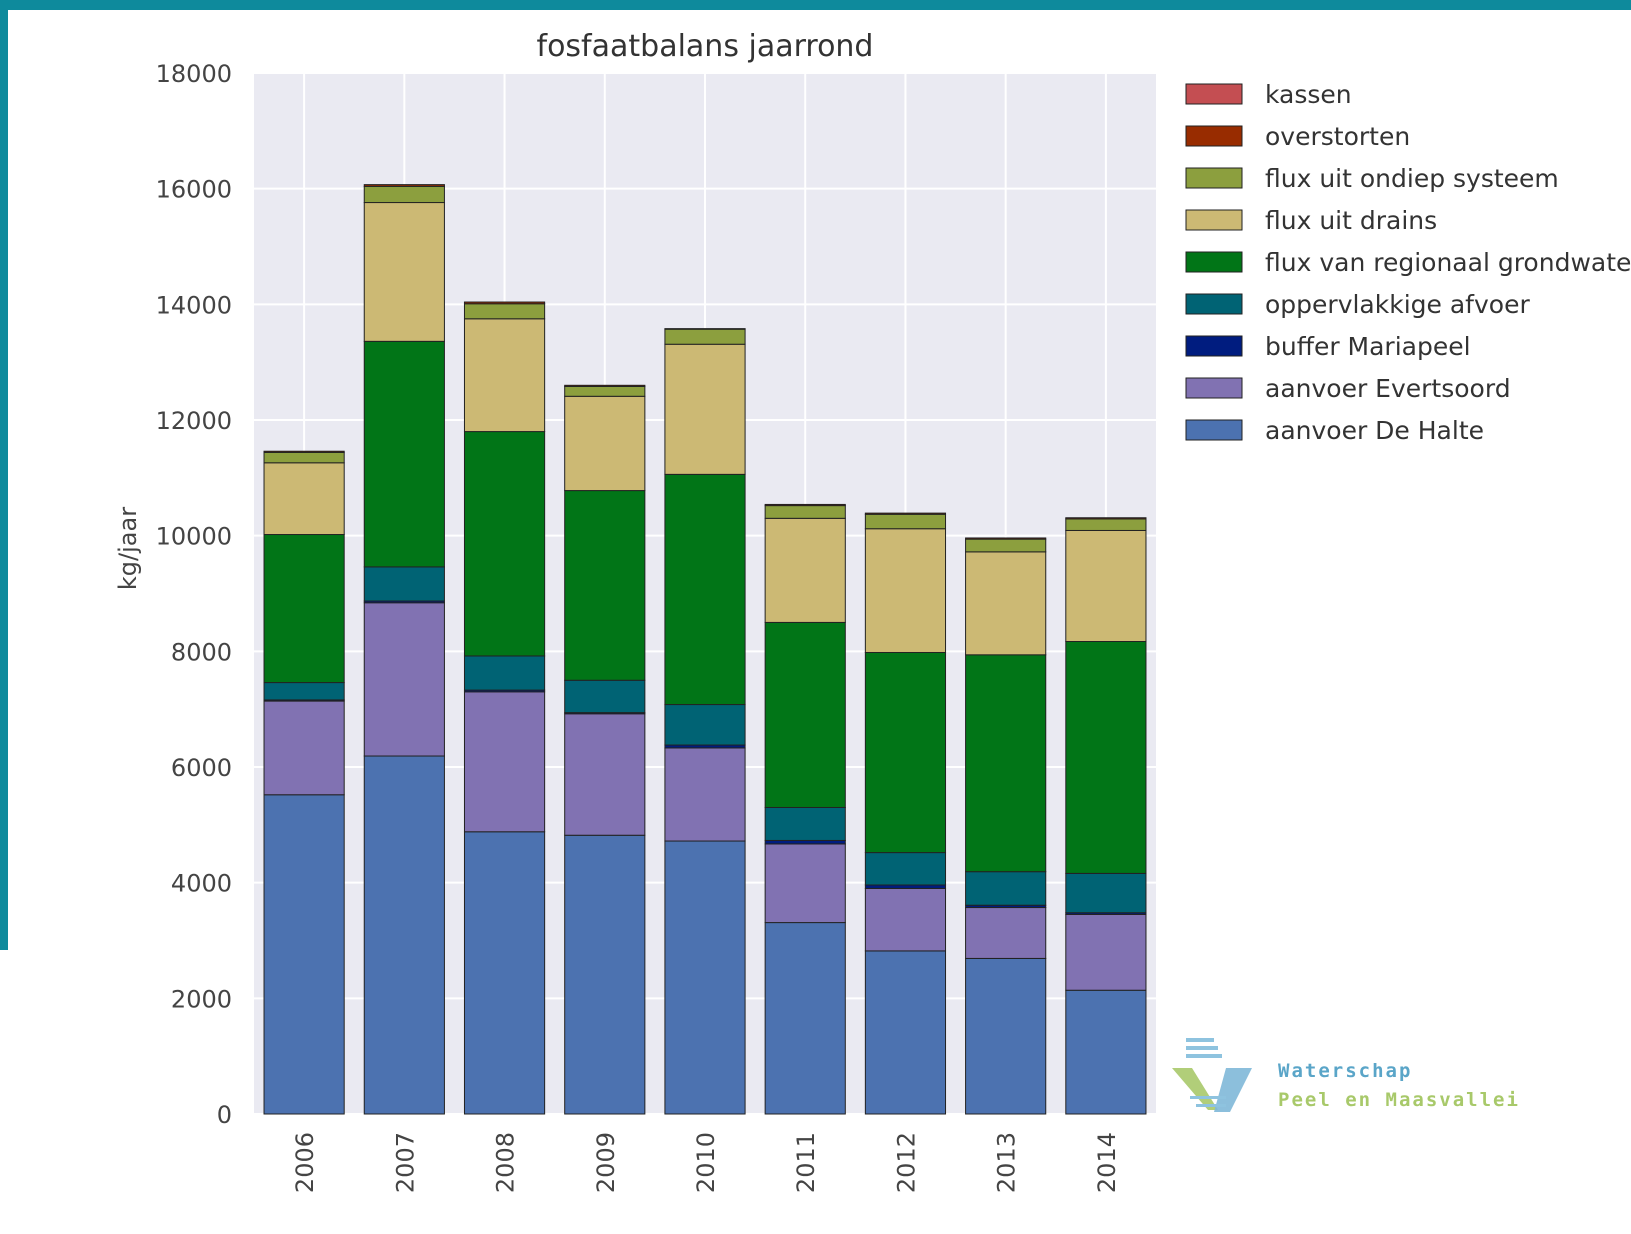 The image size is (1631, 1234). I want to click on logo-text-waterschap: Waterschap, so click(1345, 1071).